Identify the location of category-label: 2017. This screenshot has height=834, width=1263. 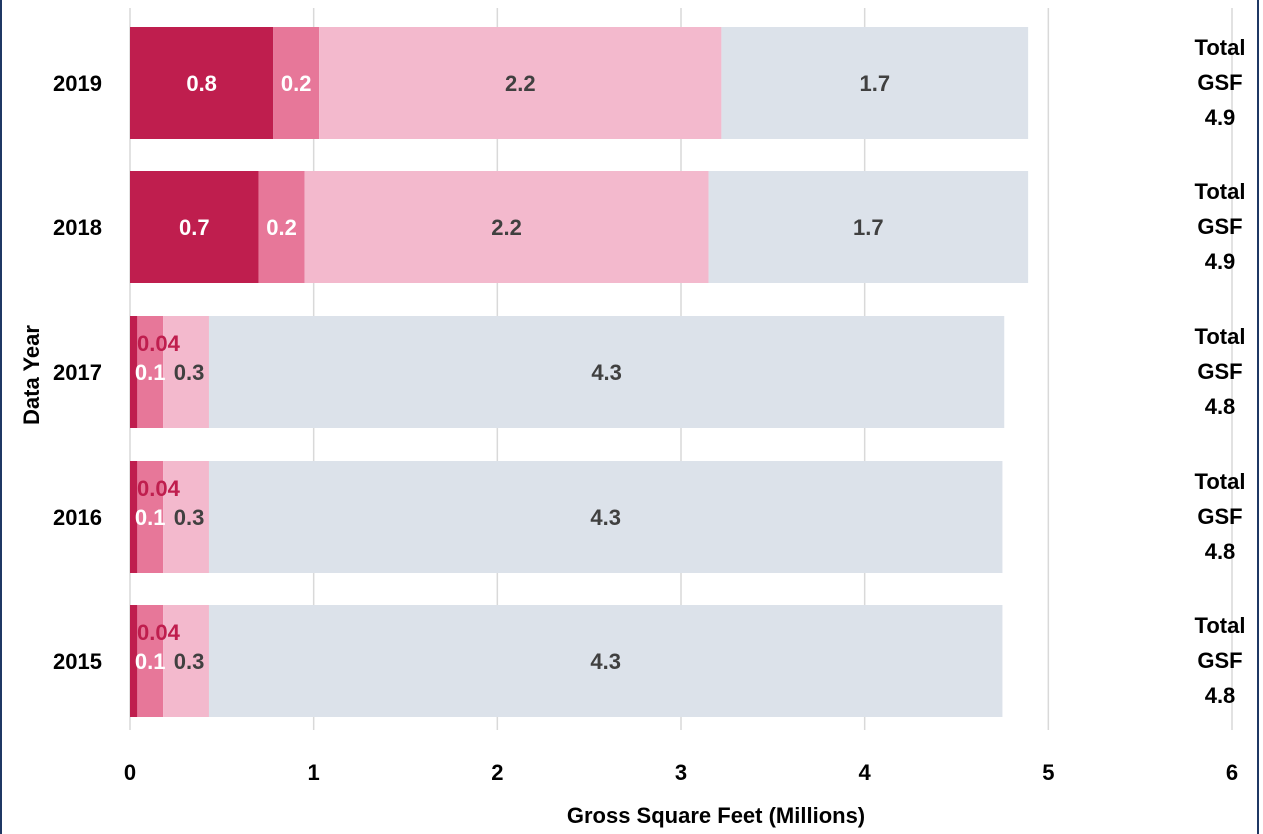
(77, 372).